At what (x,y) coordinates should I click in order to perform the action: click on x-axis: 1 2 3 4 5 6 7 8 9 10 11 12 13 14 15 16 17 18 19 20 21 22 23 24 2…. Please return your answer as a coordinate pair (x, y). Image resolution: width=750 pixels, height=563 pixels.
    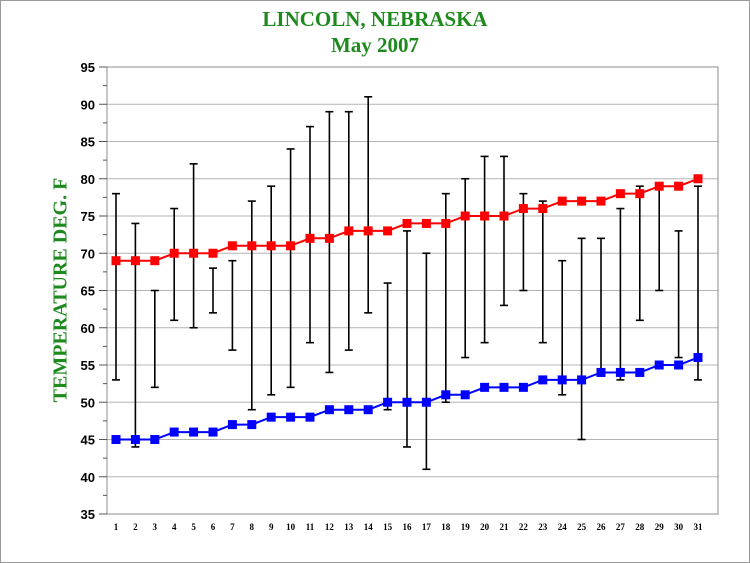
    Looking at the image, I should click on (408, 527).